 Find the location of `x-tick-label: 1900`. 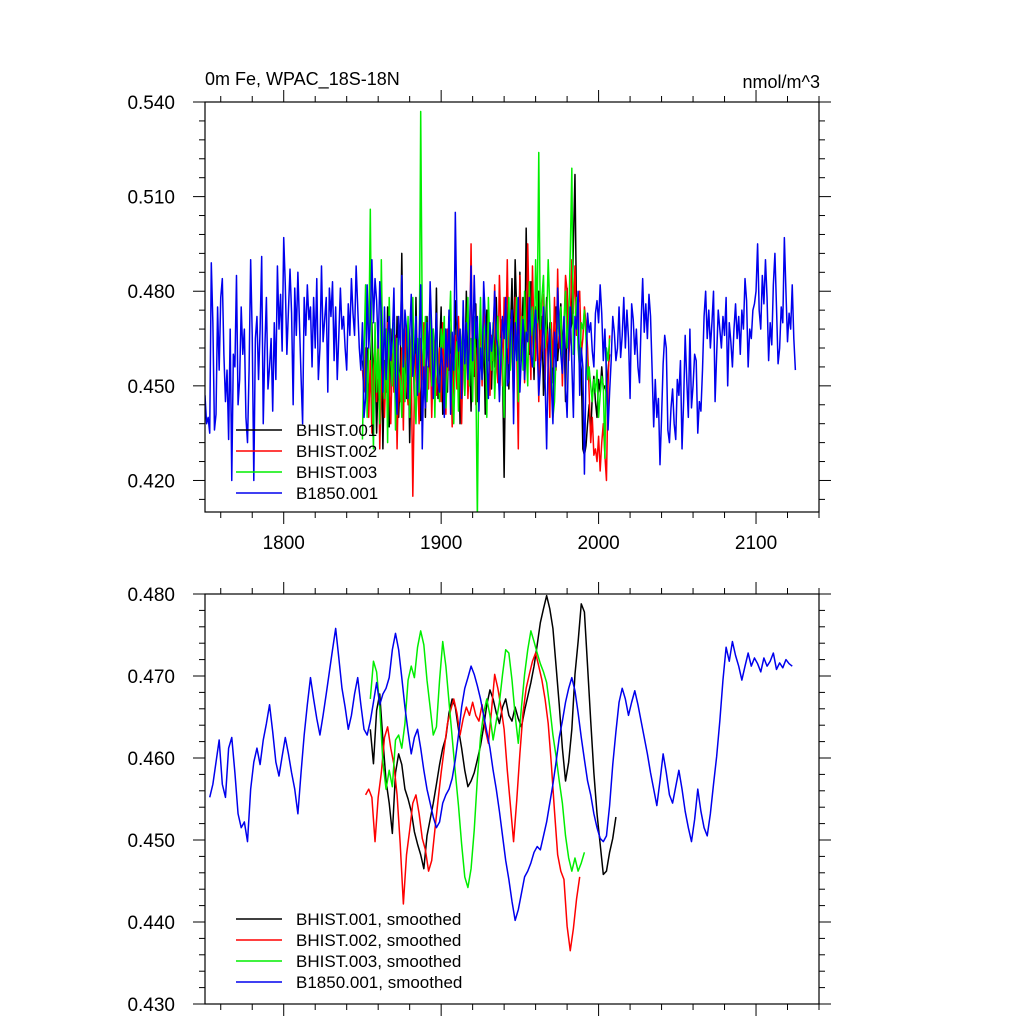

x-tick-label: 1900 is located at coordinates (441, 543).